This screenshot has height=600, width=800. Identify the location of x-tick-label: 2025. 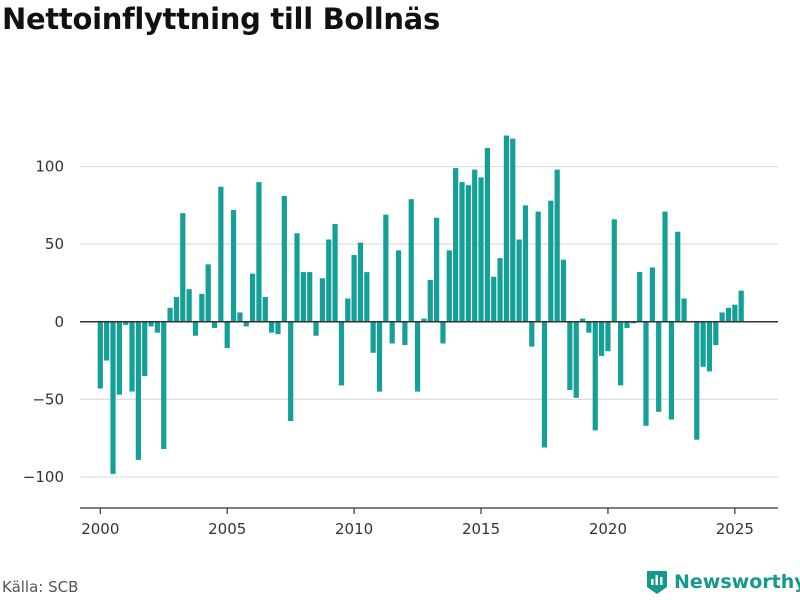
(735, 529).